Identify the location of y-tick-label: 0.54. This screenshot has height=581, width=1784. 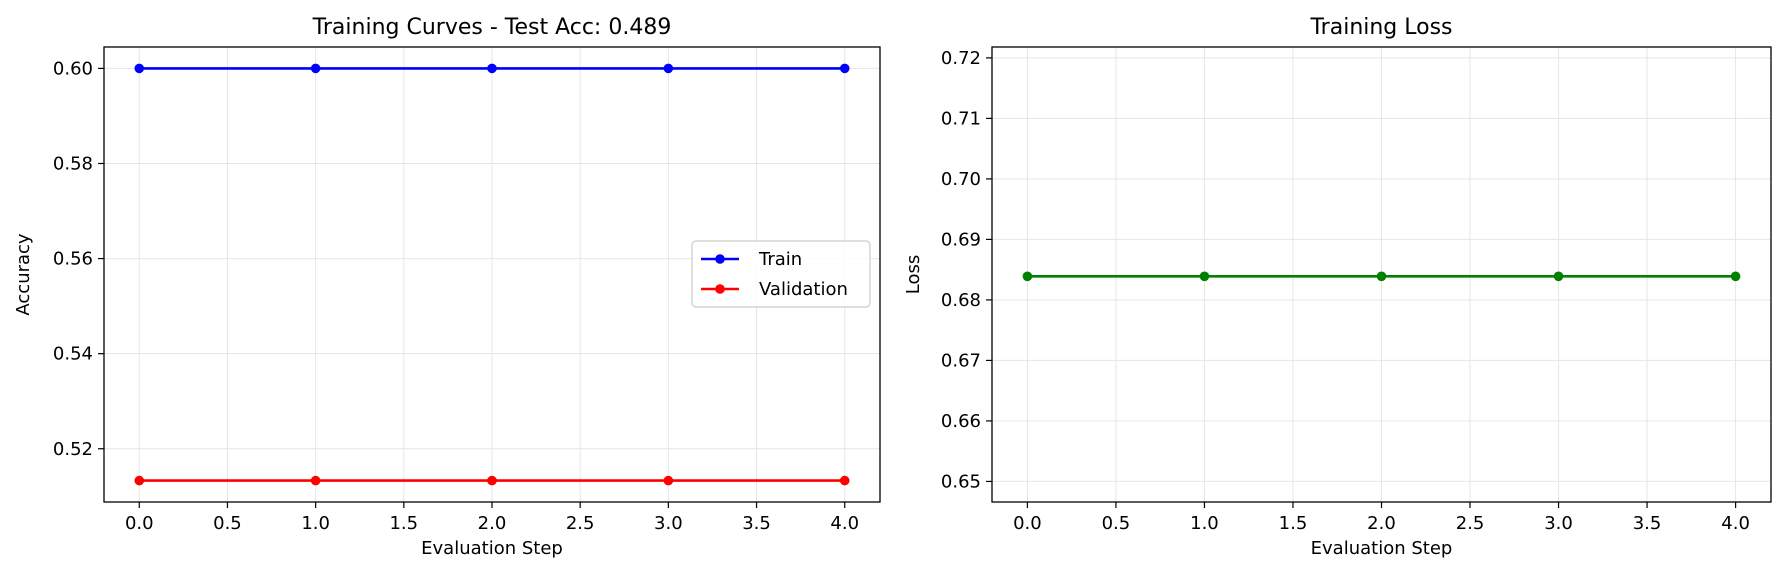
(73, 354).